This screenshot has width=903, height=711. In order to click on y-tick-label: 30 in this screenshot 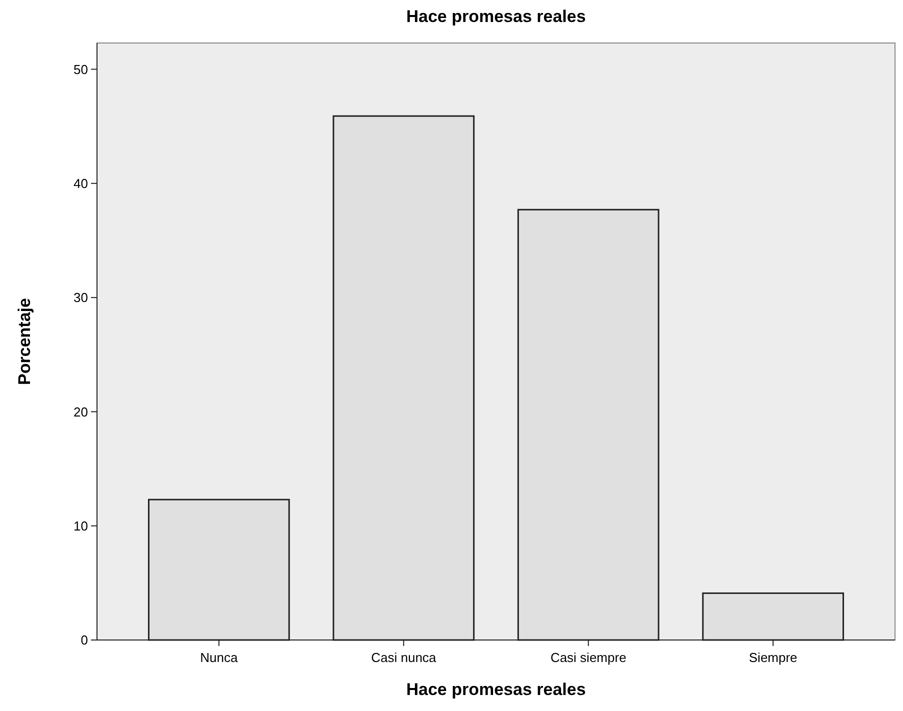, I will do `click(81, 298)`.